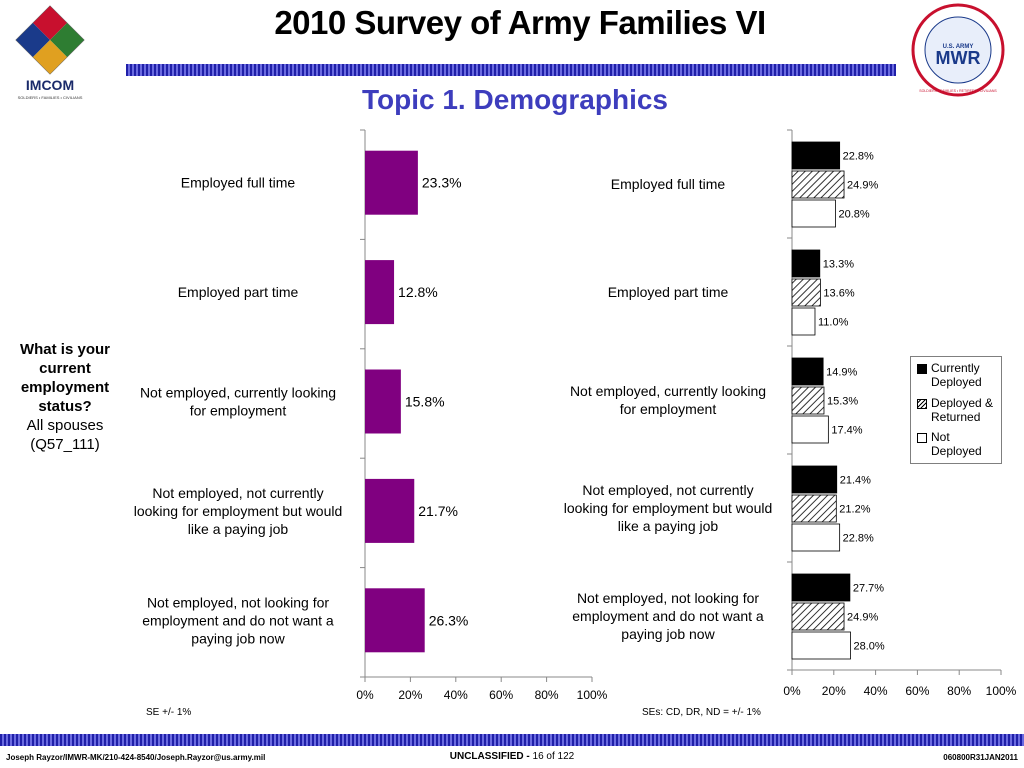 This screenshot has width=1024, height=768. What do you see at coordinates (489, 756) in the screenshot?
I see `classification-label: UNCLASSIFIED -` at bounding box center [489, 756].